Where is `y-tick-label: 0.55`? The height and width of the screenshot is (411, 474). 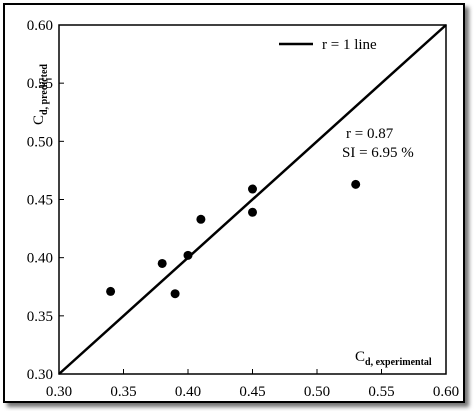
y-tick-label: 0.55 is located at coordinates (40, 84).